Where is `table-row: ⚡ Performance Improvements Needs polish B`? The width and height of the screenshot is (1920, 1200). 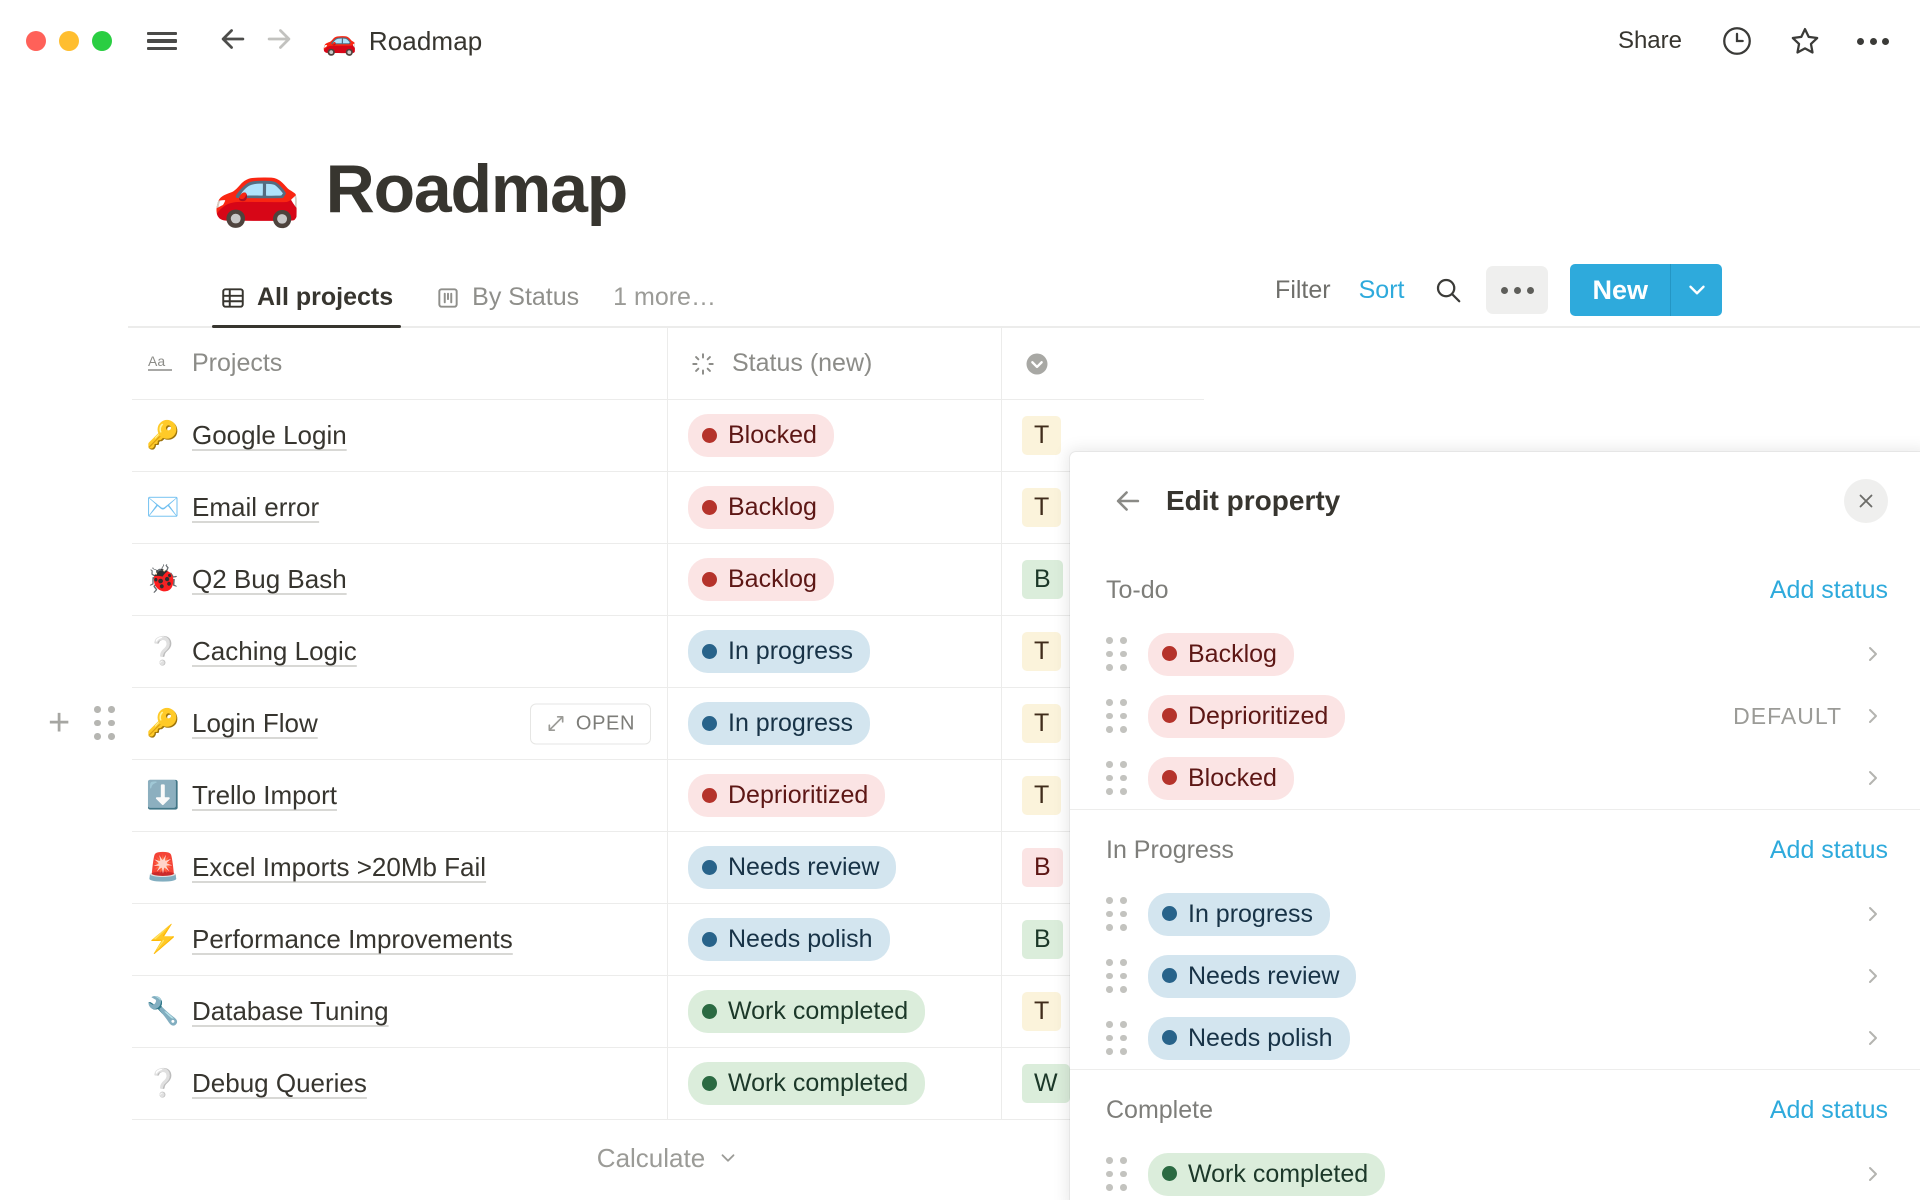
table-row: ⚡ Performance Improvements Needs polish B is located at coordinates (668, 940).